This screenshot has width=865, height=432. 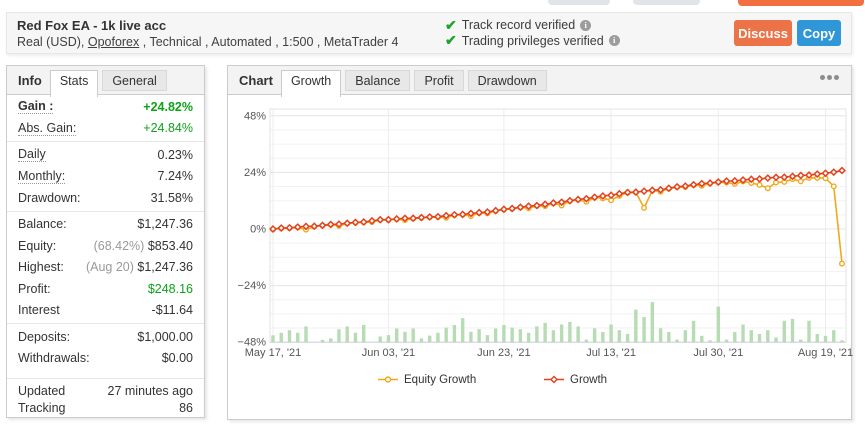 What do you see at coordinates (170, 288) in the screenshot?
I see `stat-value: $248.16` at bounding box center [170, 288].